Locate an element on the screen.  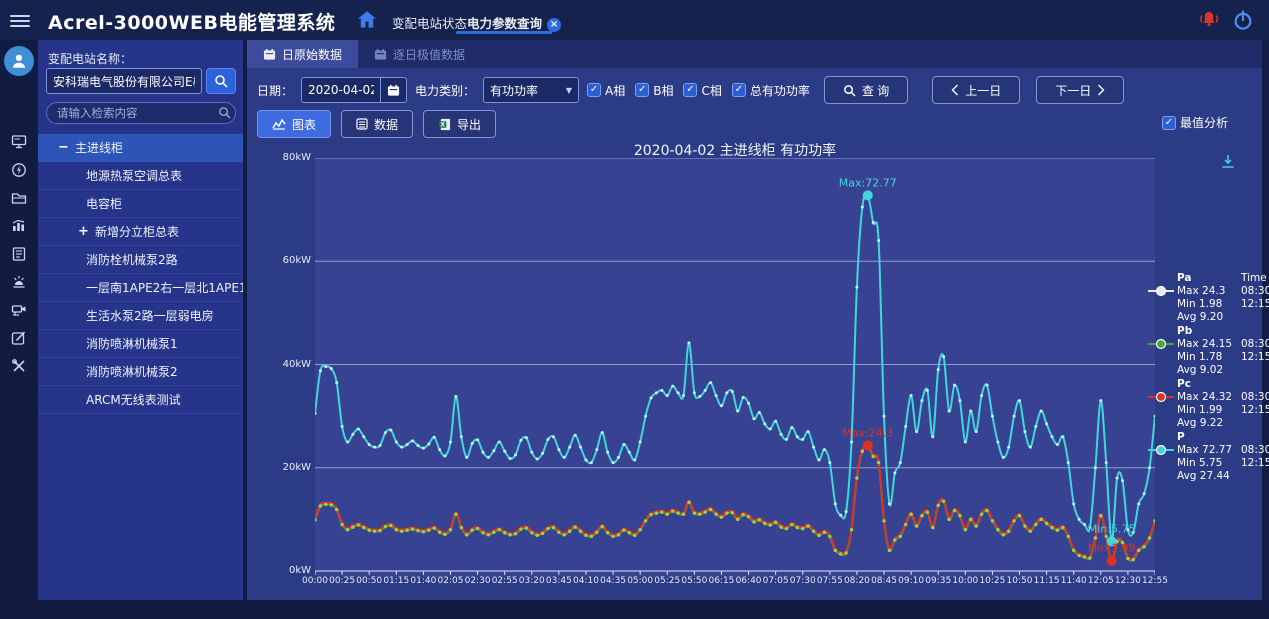
phase-checkbox-B相: ✓ B相 is located at coordinates (654, 90).